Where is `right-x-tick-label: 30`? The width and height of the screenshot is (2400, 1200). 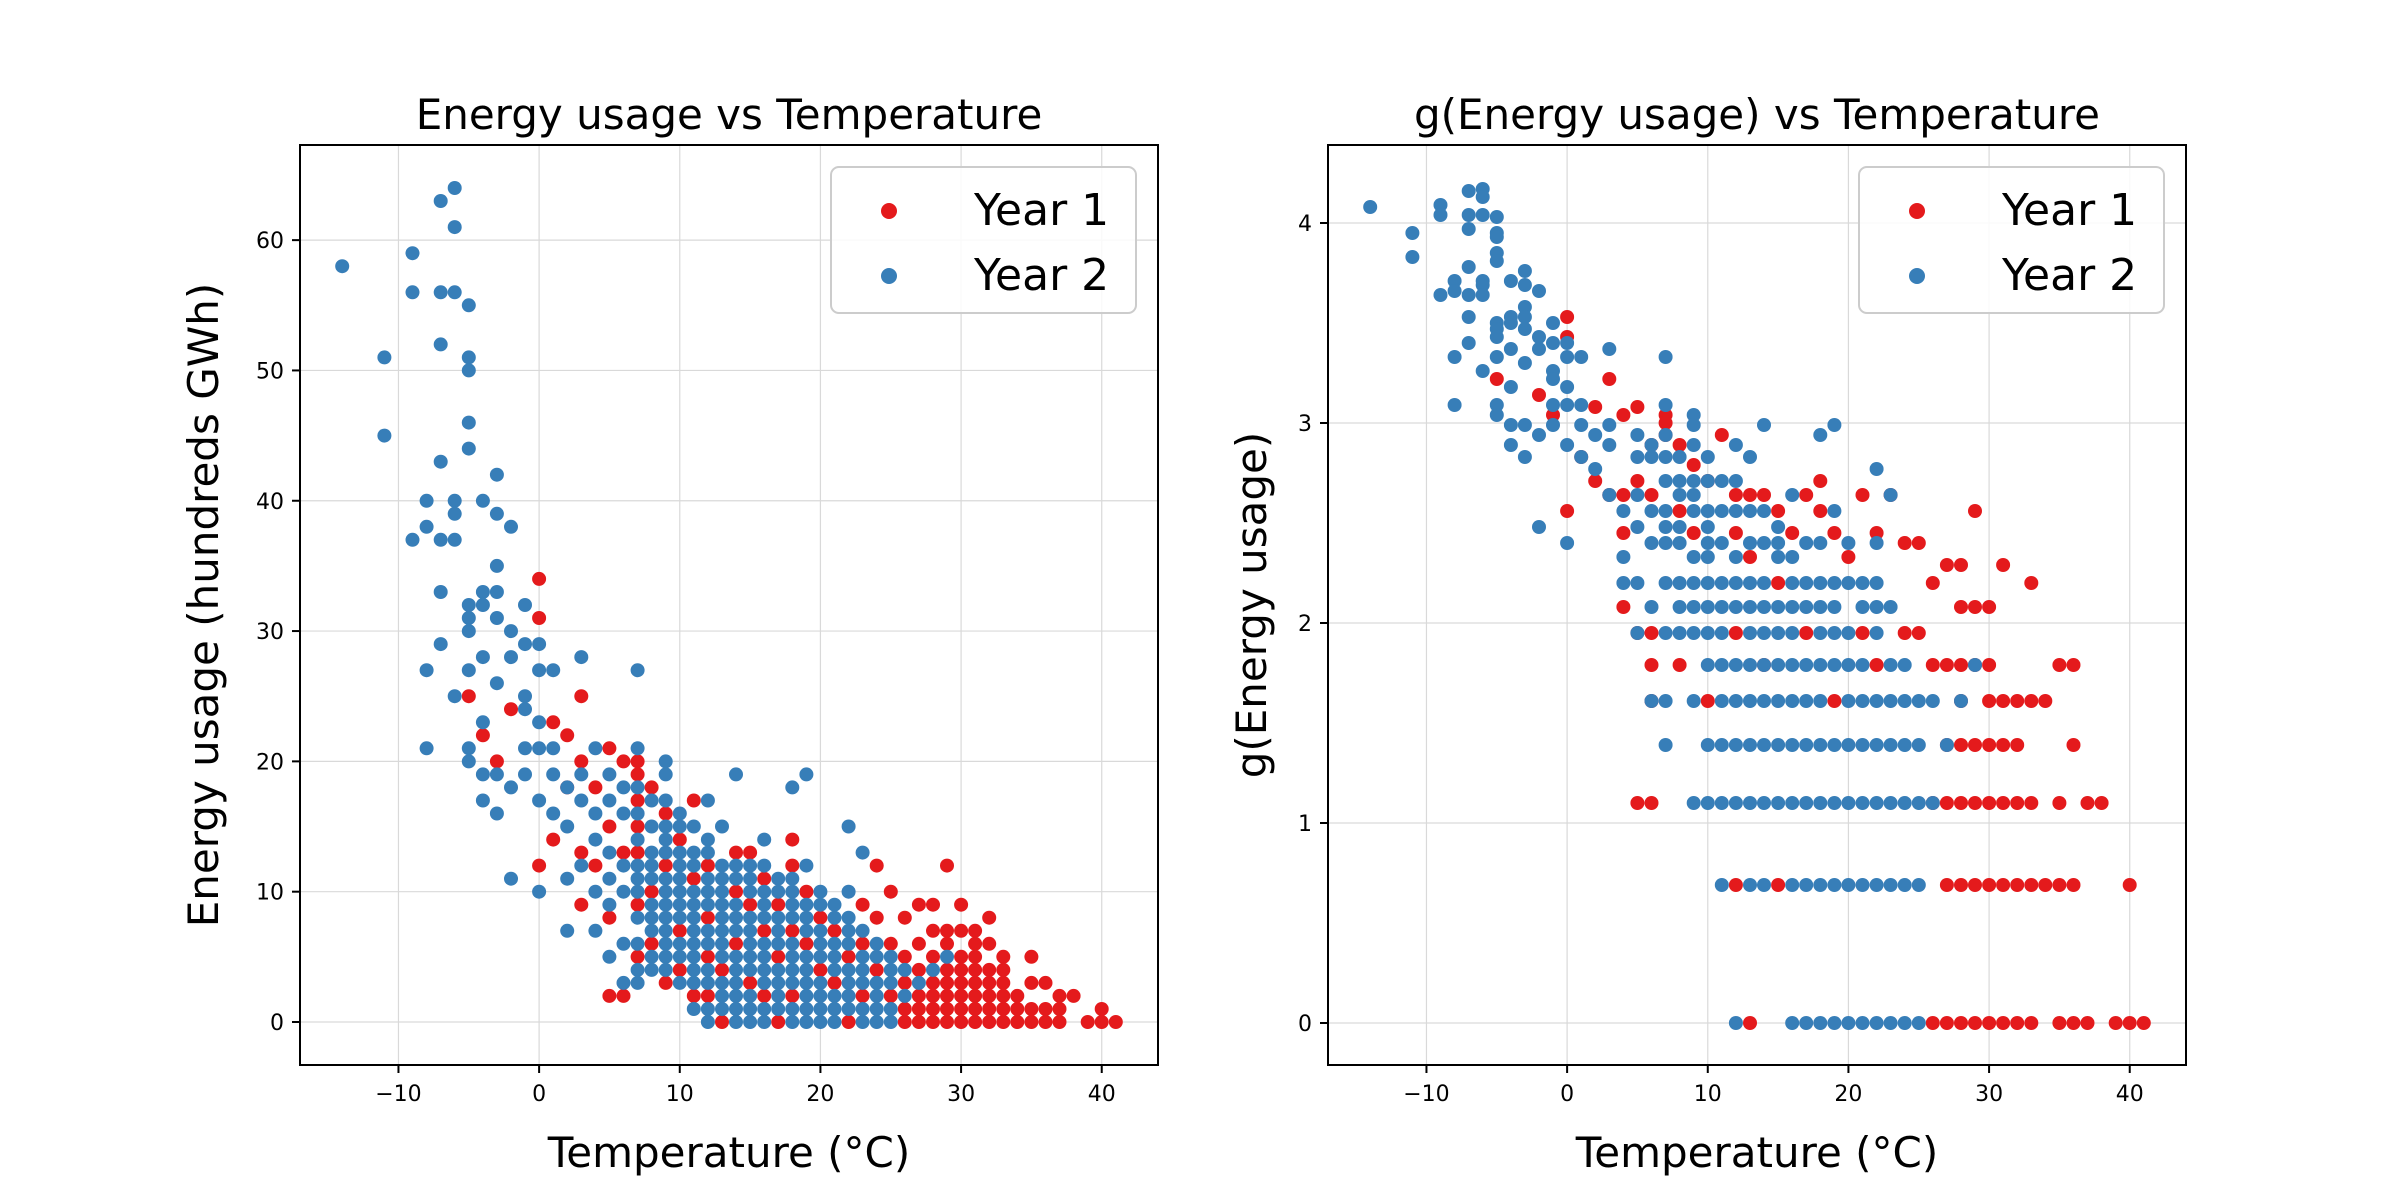
right-x-tick-label: 30 is located at coordinates (1989, 1094).